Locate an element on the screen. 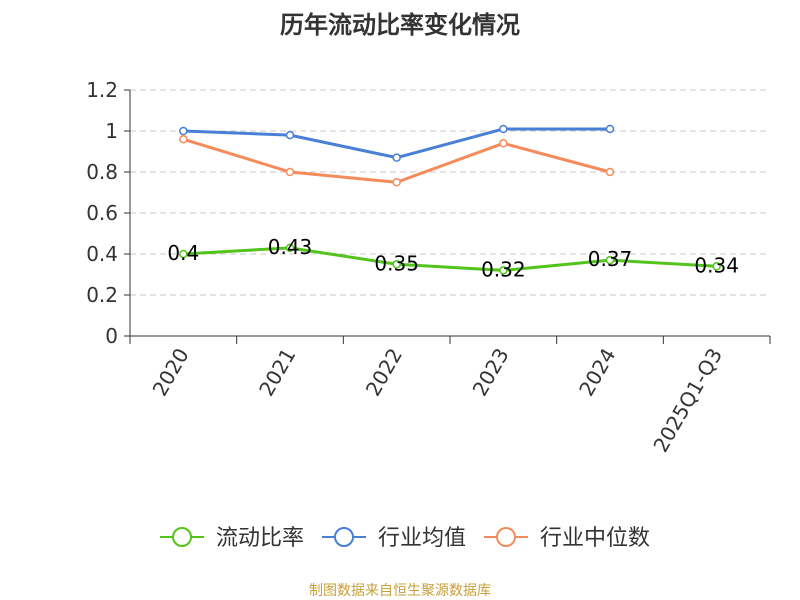 This screenshot has height=600, width=800. legend: 流动比率 行业均值 行业中位数 is located at coordinates (405, 538).